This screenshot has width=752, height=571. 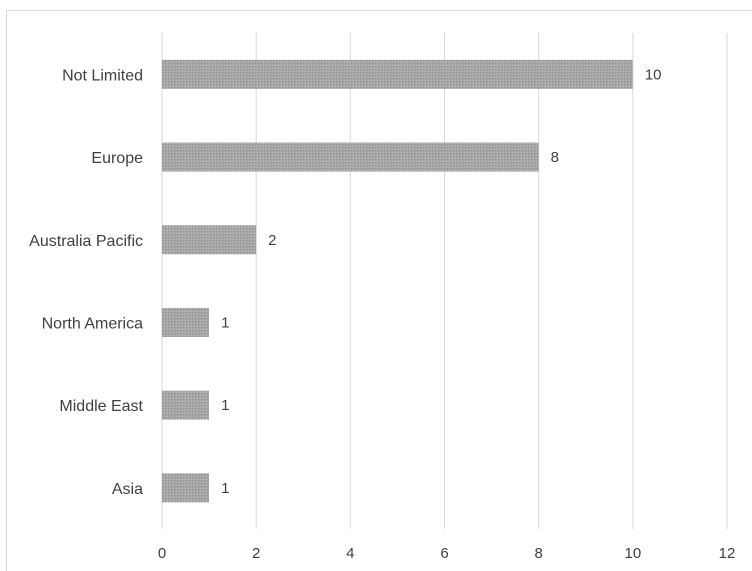 I want to click on category-label: Not Limited, so click(x=102, y=75).